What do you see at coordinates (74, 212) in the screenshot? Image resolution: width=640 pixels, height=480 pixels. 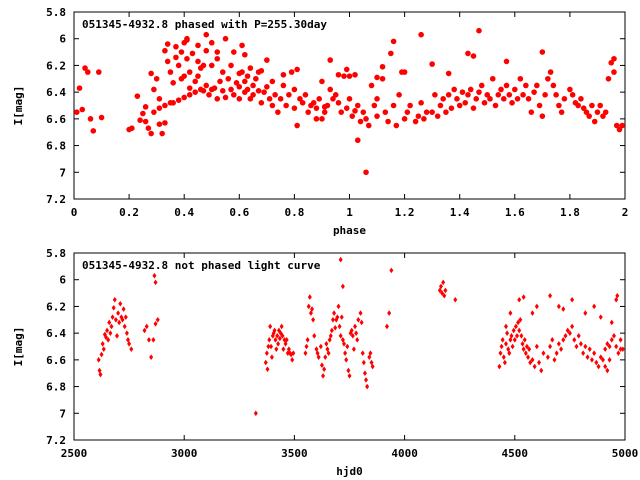 I see `phased-x-tick-label: 0` at bounding box center [74, 212].